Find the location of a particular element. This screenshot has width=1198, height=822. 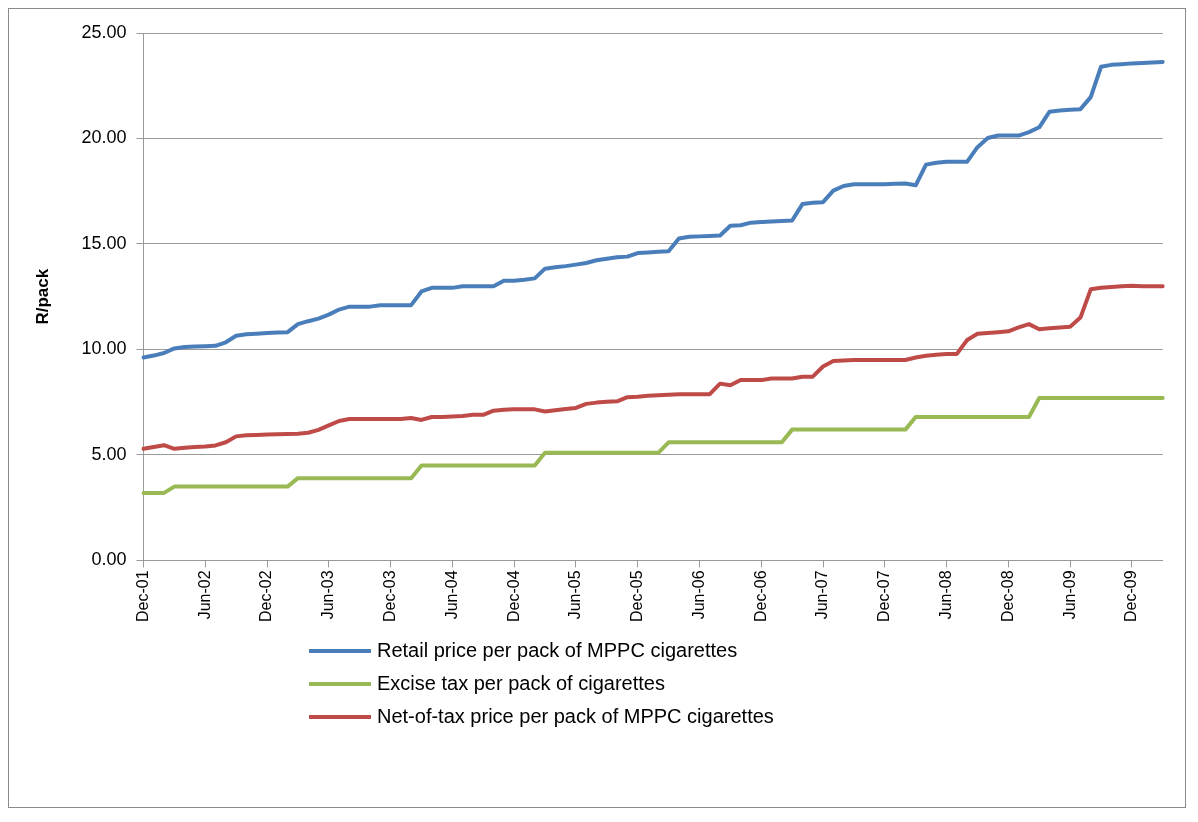

x-tick-label: Dec-06 is located at coordinates (760, 596).